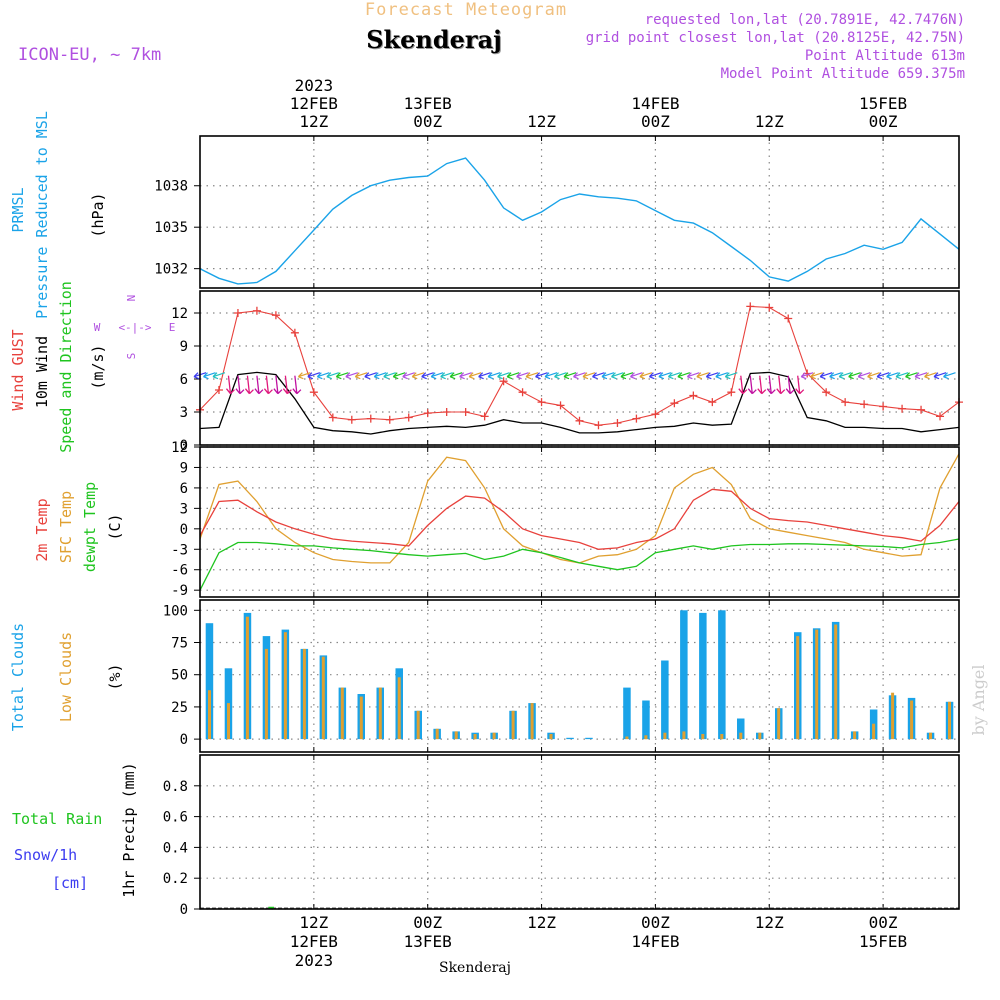 The width and height of the screenshot is (1000, 1000). Describe the element at coordinates (314, 103) in the screenshot. I see `top-date-label: 12FEB` at that location.